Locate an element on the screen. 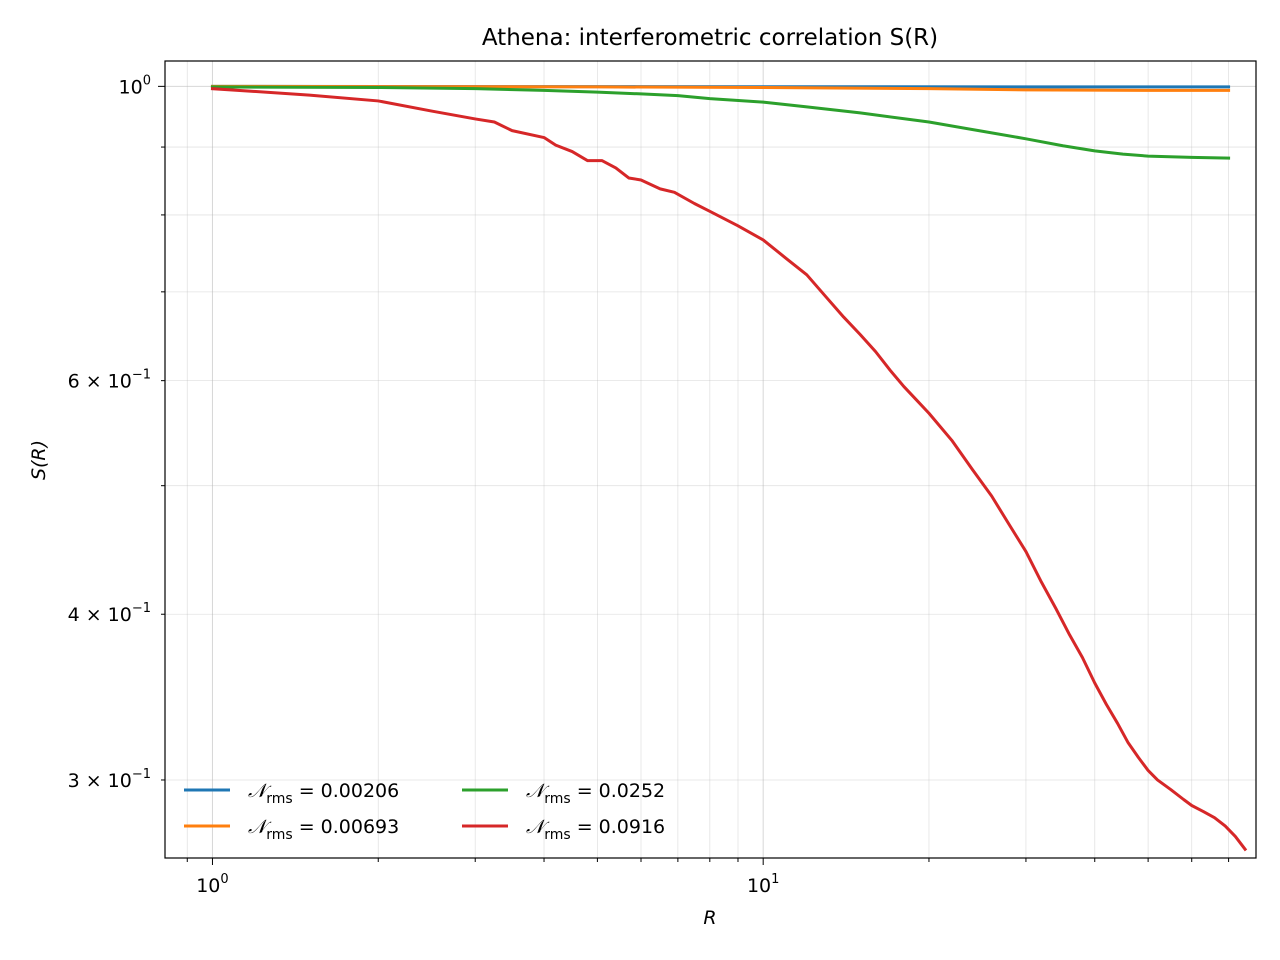  legend-label-1: 𝒩rms = 0.00693 is located at coordinates (323, 829).